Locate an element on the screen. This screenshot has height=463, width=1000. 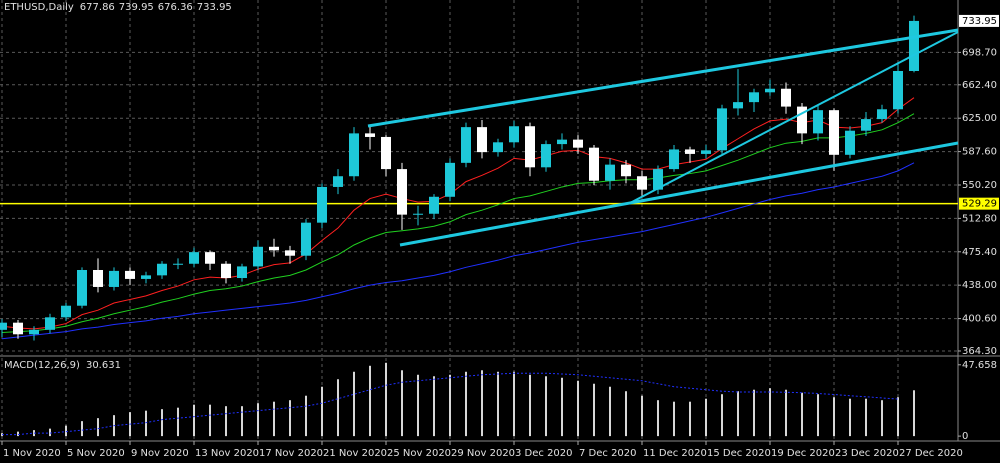
x-tick-label: 7 Dec 2020 is located at coordinates (608, 453).